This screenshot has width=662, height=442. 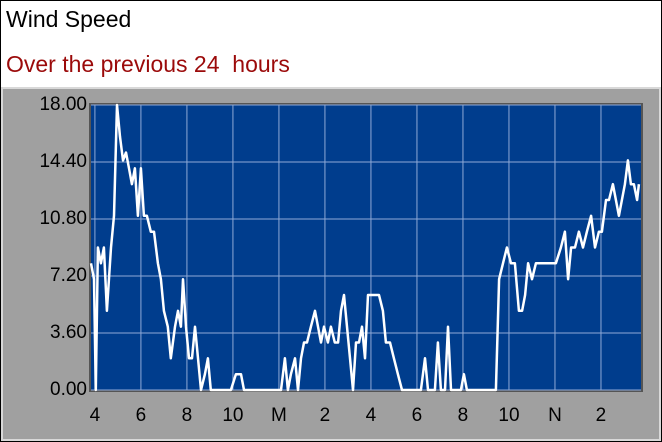 I want to click on chart-subtitle: Over the previous 24 hours, so click(x=148, y=64).